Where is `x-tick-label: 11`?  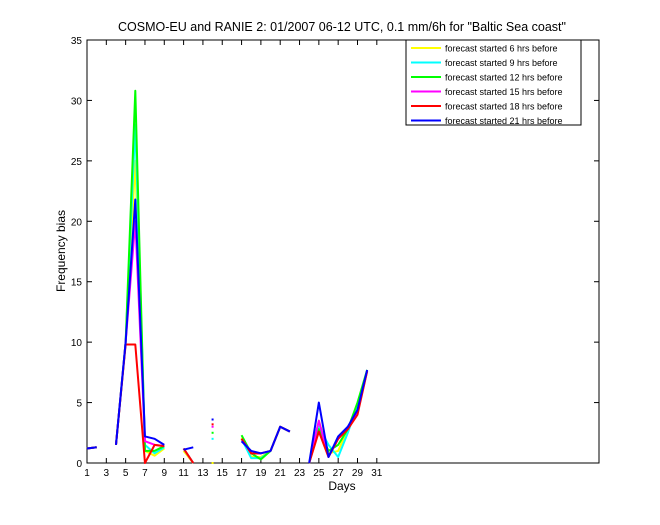 x-tick-label: 11 is located at coordinates (183, 473).